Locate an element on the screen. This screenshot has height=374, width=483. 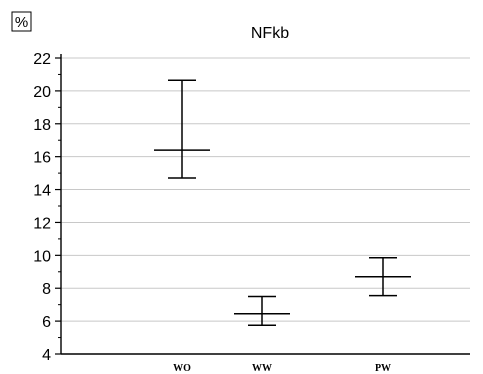
unit-box is located at coordinates (21, 21).